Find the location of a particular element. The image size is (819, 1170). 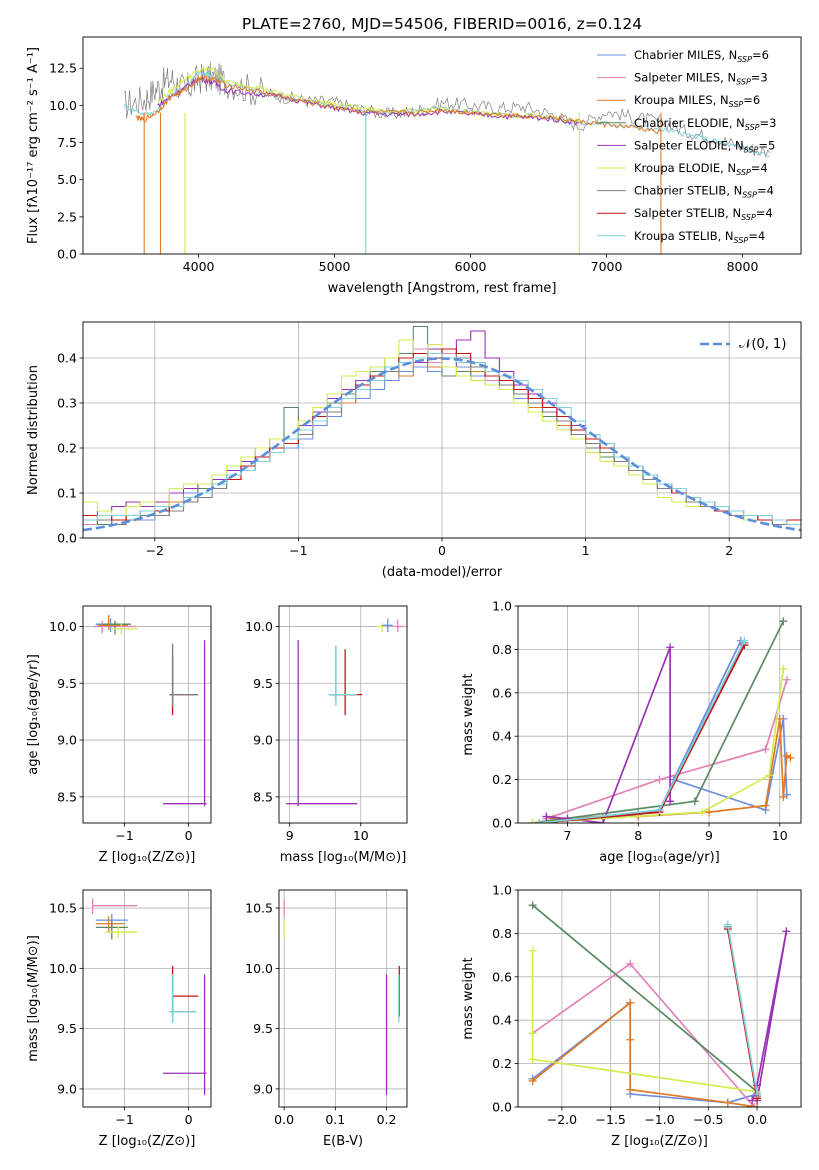

legend-label: Kroupa ELODIE, NSSP=4 is located at coordinates (701, 169).